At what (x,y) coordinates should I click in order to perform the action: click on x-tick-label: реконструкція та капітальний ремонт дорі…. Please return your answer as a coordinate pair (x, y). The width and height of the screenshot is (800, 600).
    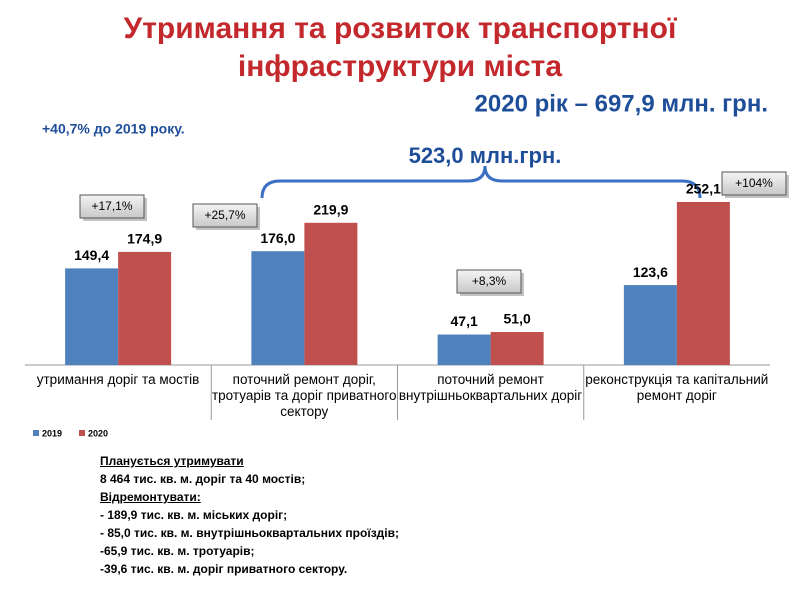
    Looking at the image, I should click on (677, 387).